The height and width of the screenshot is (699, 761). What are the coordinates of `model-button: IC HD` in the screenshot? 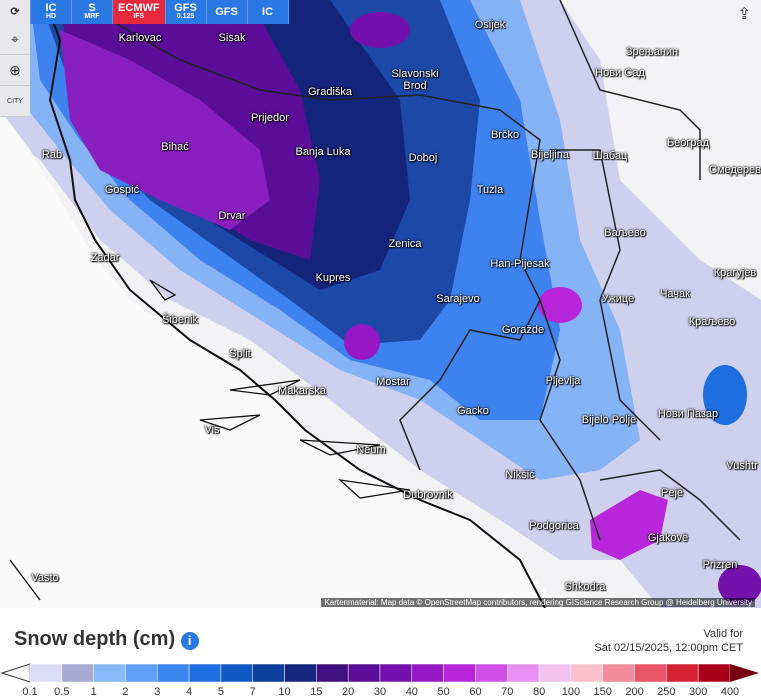 It's located at (51, 12).